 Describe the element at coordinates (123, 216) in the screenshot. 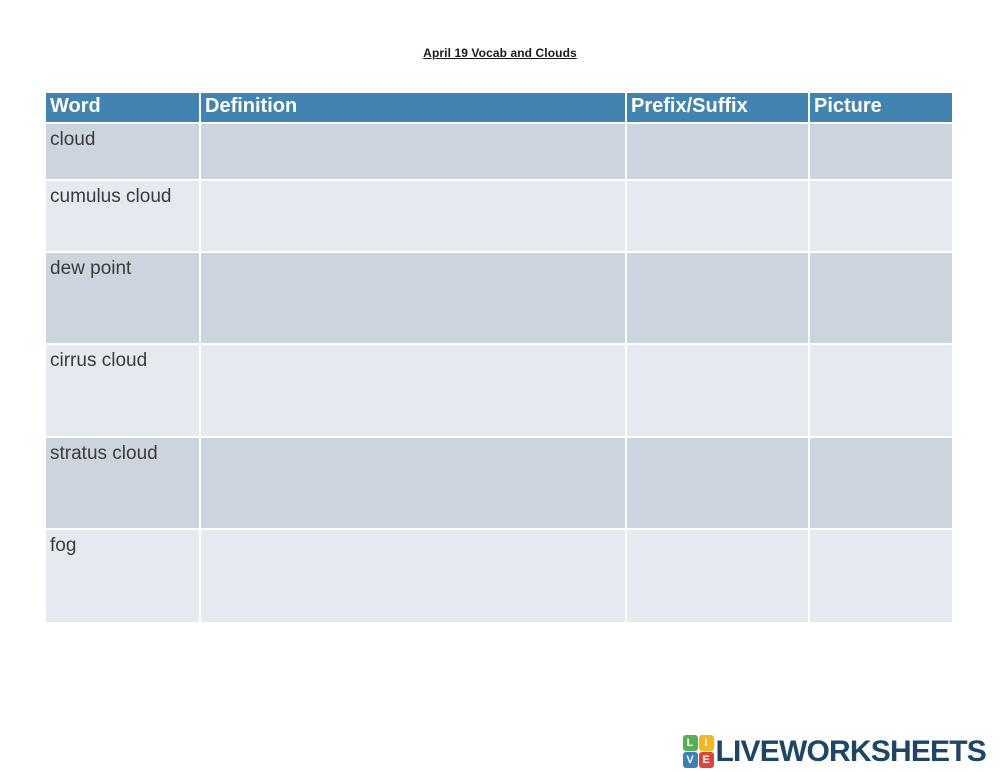

I see `word-cell: cumulus cloud` at that location.